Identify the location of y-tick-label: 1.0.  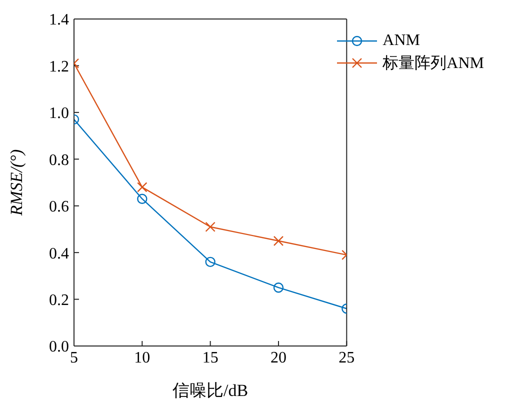
(59, 113).